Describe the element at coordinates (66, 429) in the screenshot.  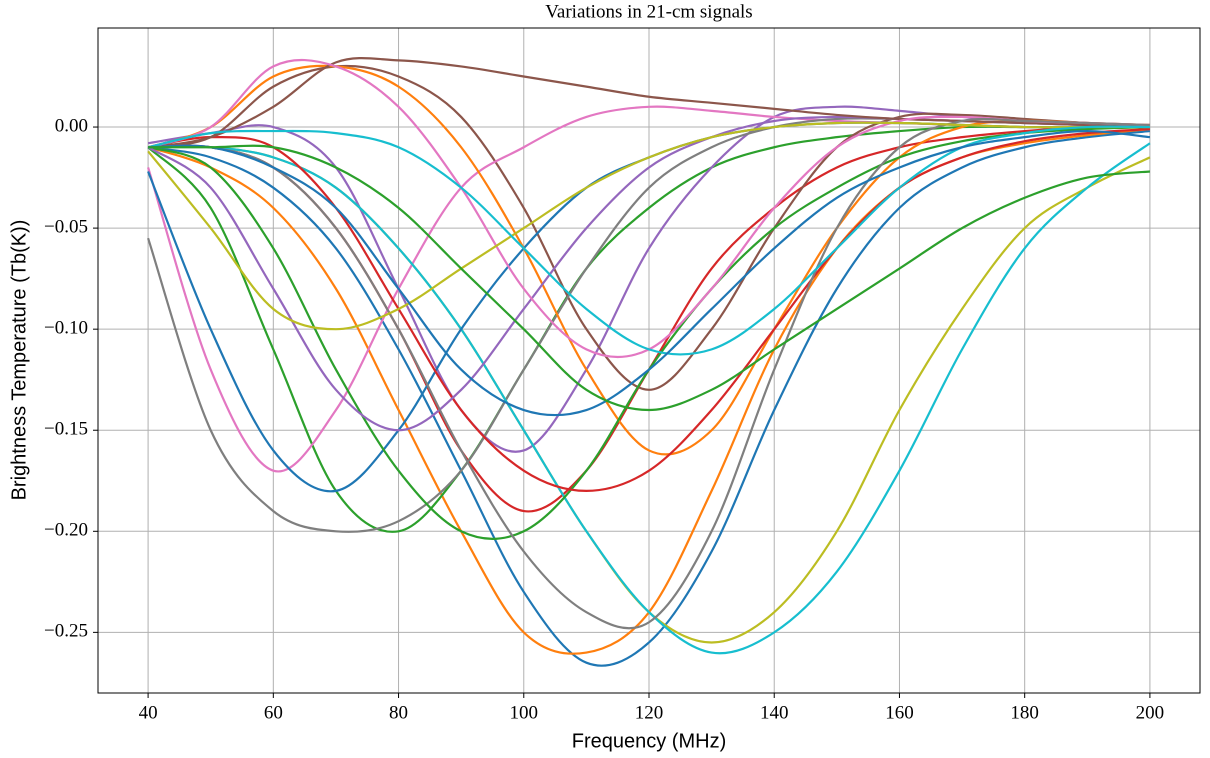
I see `y-tick-label: −0.15` at that location.